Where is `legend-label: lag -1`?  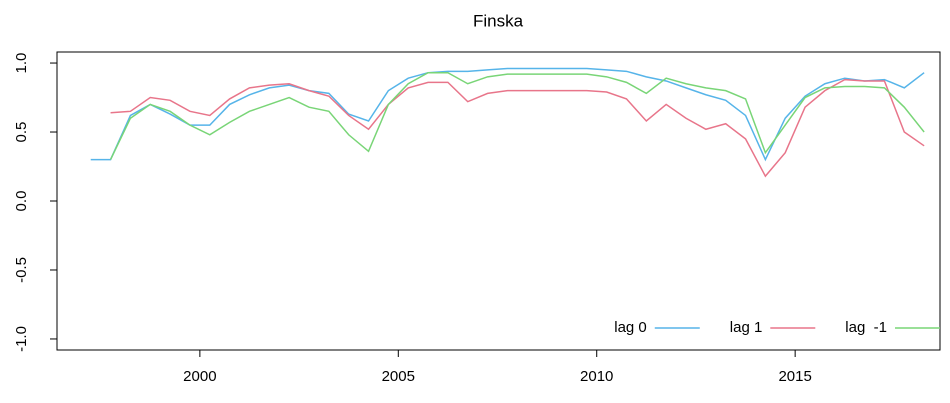 legend-label: lag -1 is located at coordinates (866, 327).